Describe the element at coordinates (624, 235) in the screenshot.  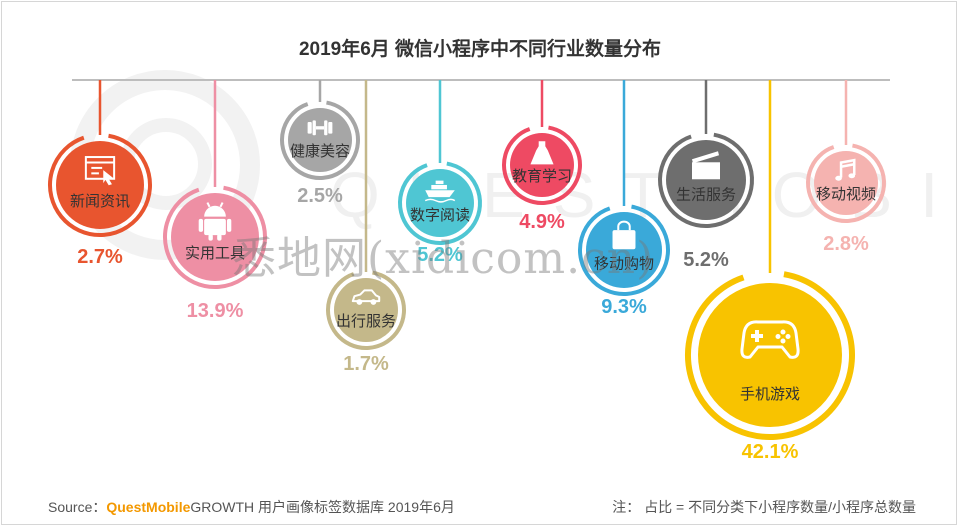
I see `shopping-bag-icon` at that location.